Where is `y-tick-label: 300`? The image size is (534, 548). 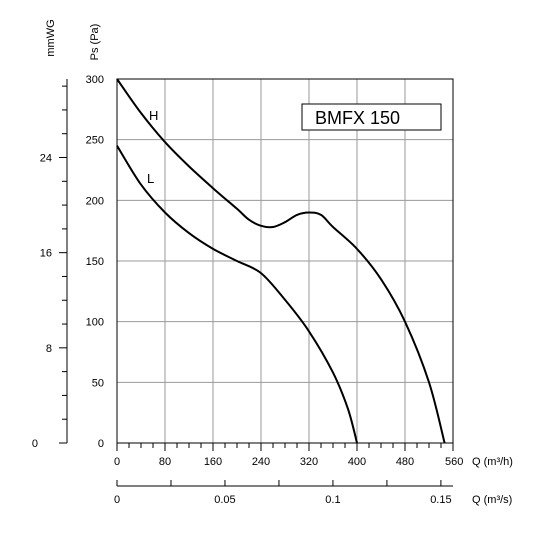 y-tick-label: 300 is located at coordinates (95, 80).